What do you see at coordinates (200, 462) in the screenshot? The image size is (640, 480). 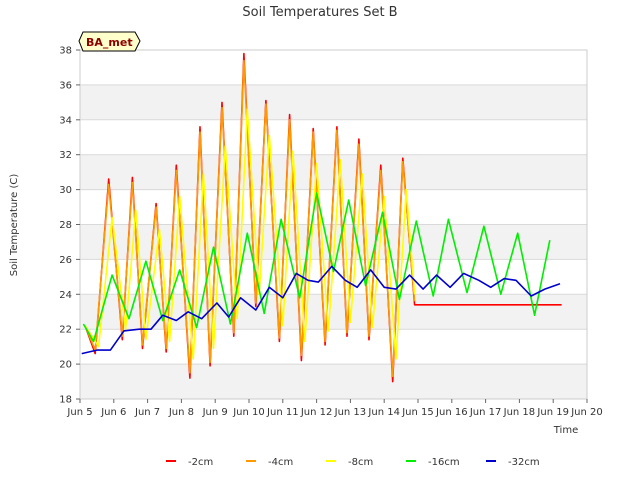 I see `legend-label: -2cm` at bounding box center [200, 462].